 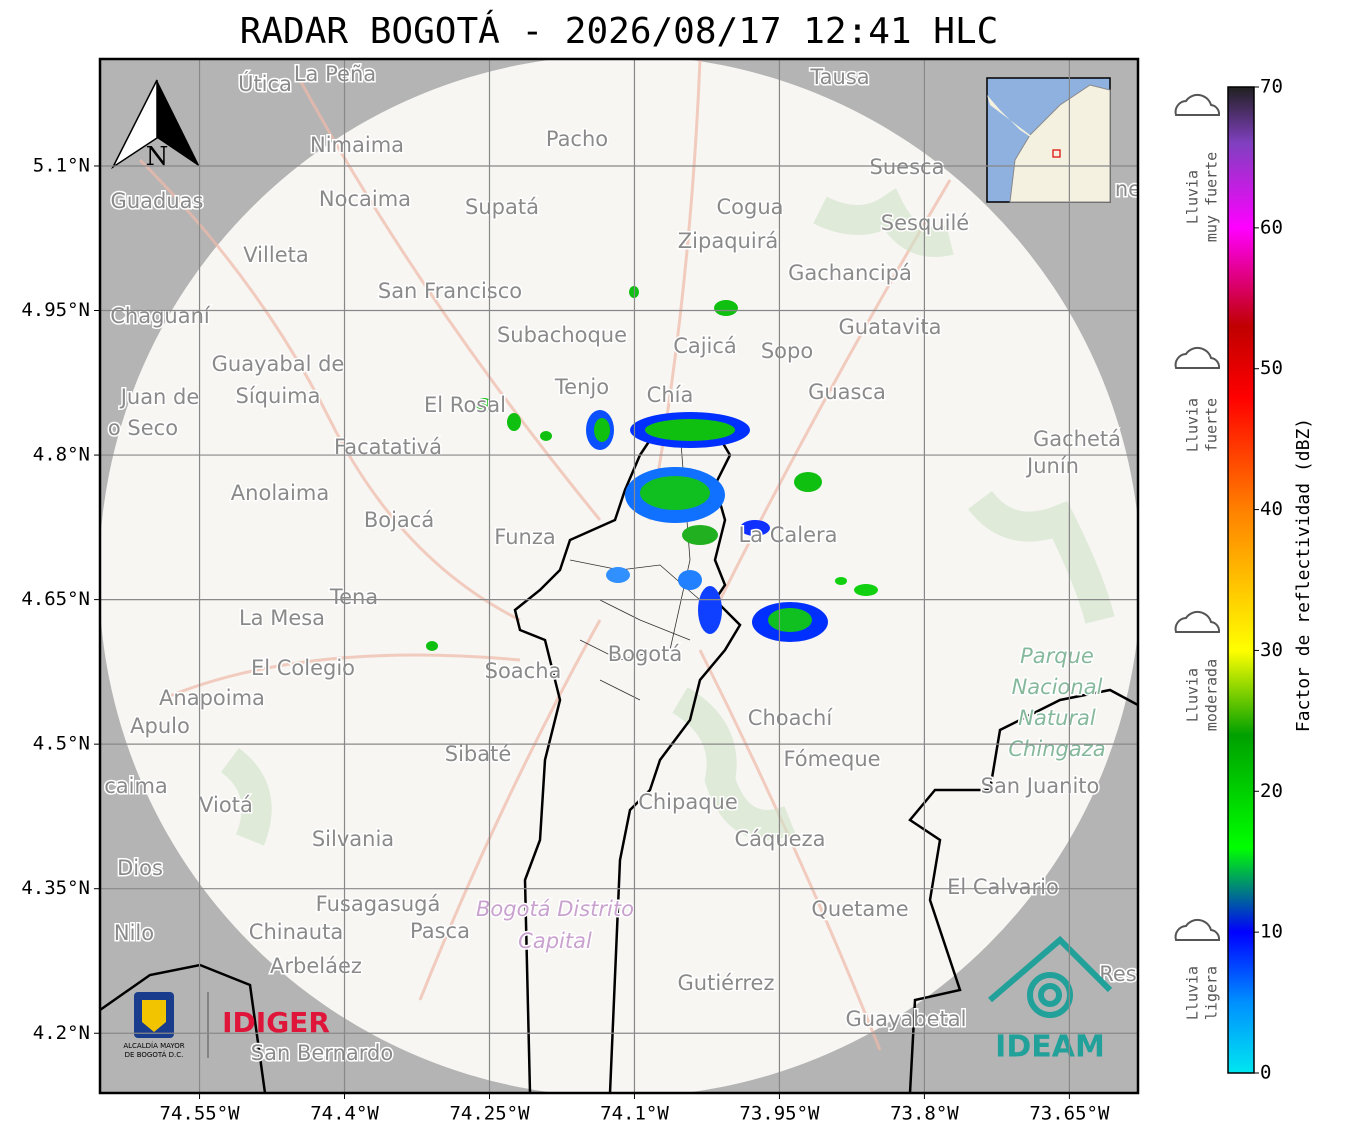 What do you see at coordinates (1057, 656) in the screenshot?
I see `park-label: Parque` at bounding box center [1057, 656].